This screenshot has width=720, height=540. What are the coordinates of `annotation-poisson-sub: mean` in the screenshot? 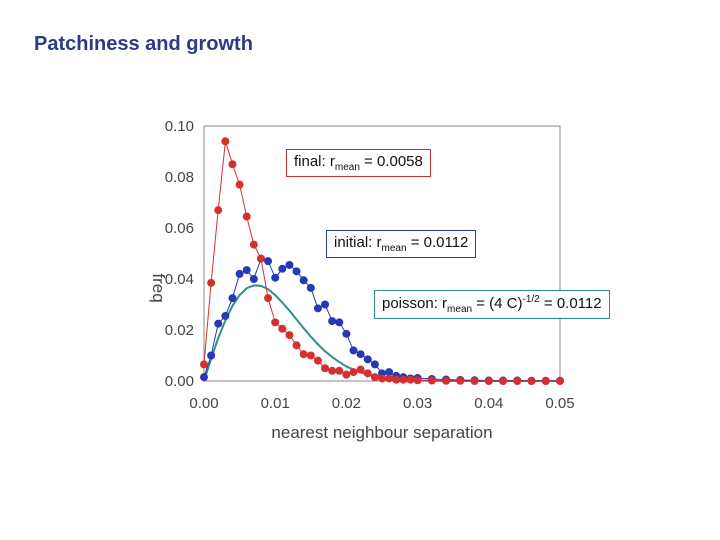 It's located at (460, 309).